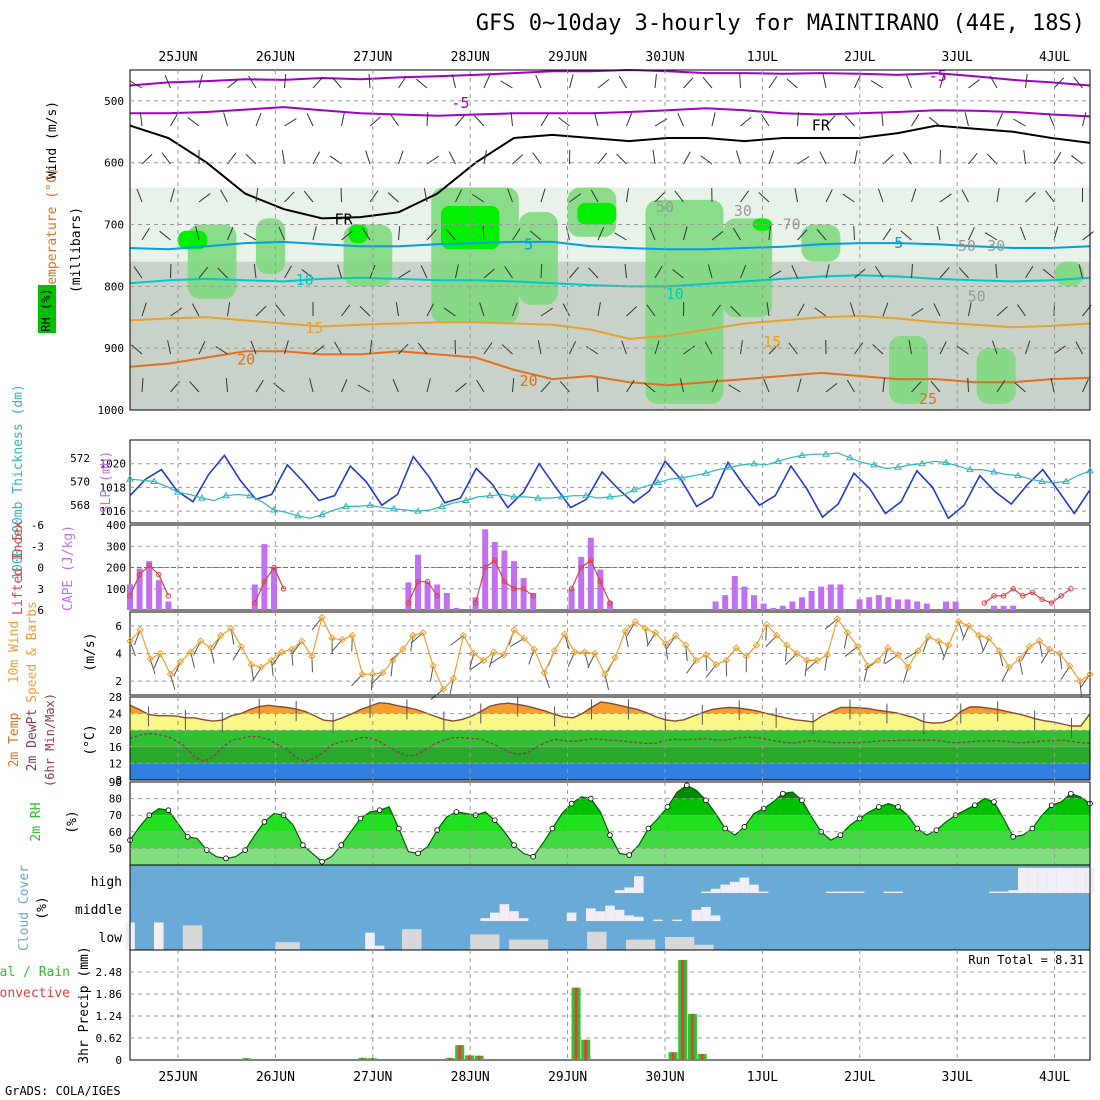  What do you see at coordinates (610, 792) in the screenshot?
I see `rh-band` at bounding box center [610, 792].